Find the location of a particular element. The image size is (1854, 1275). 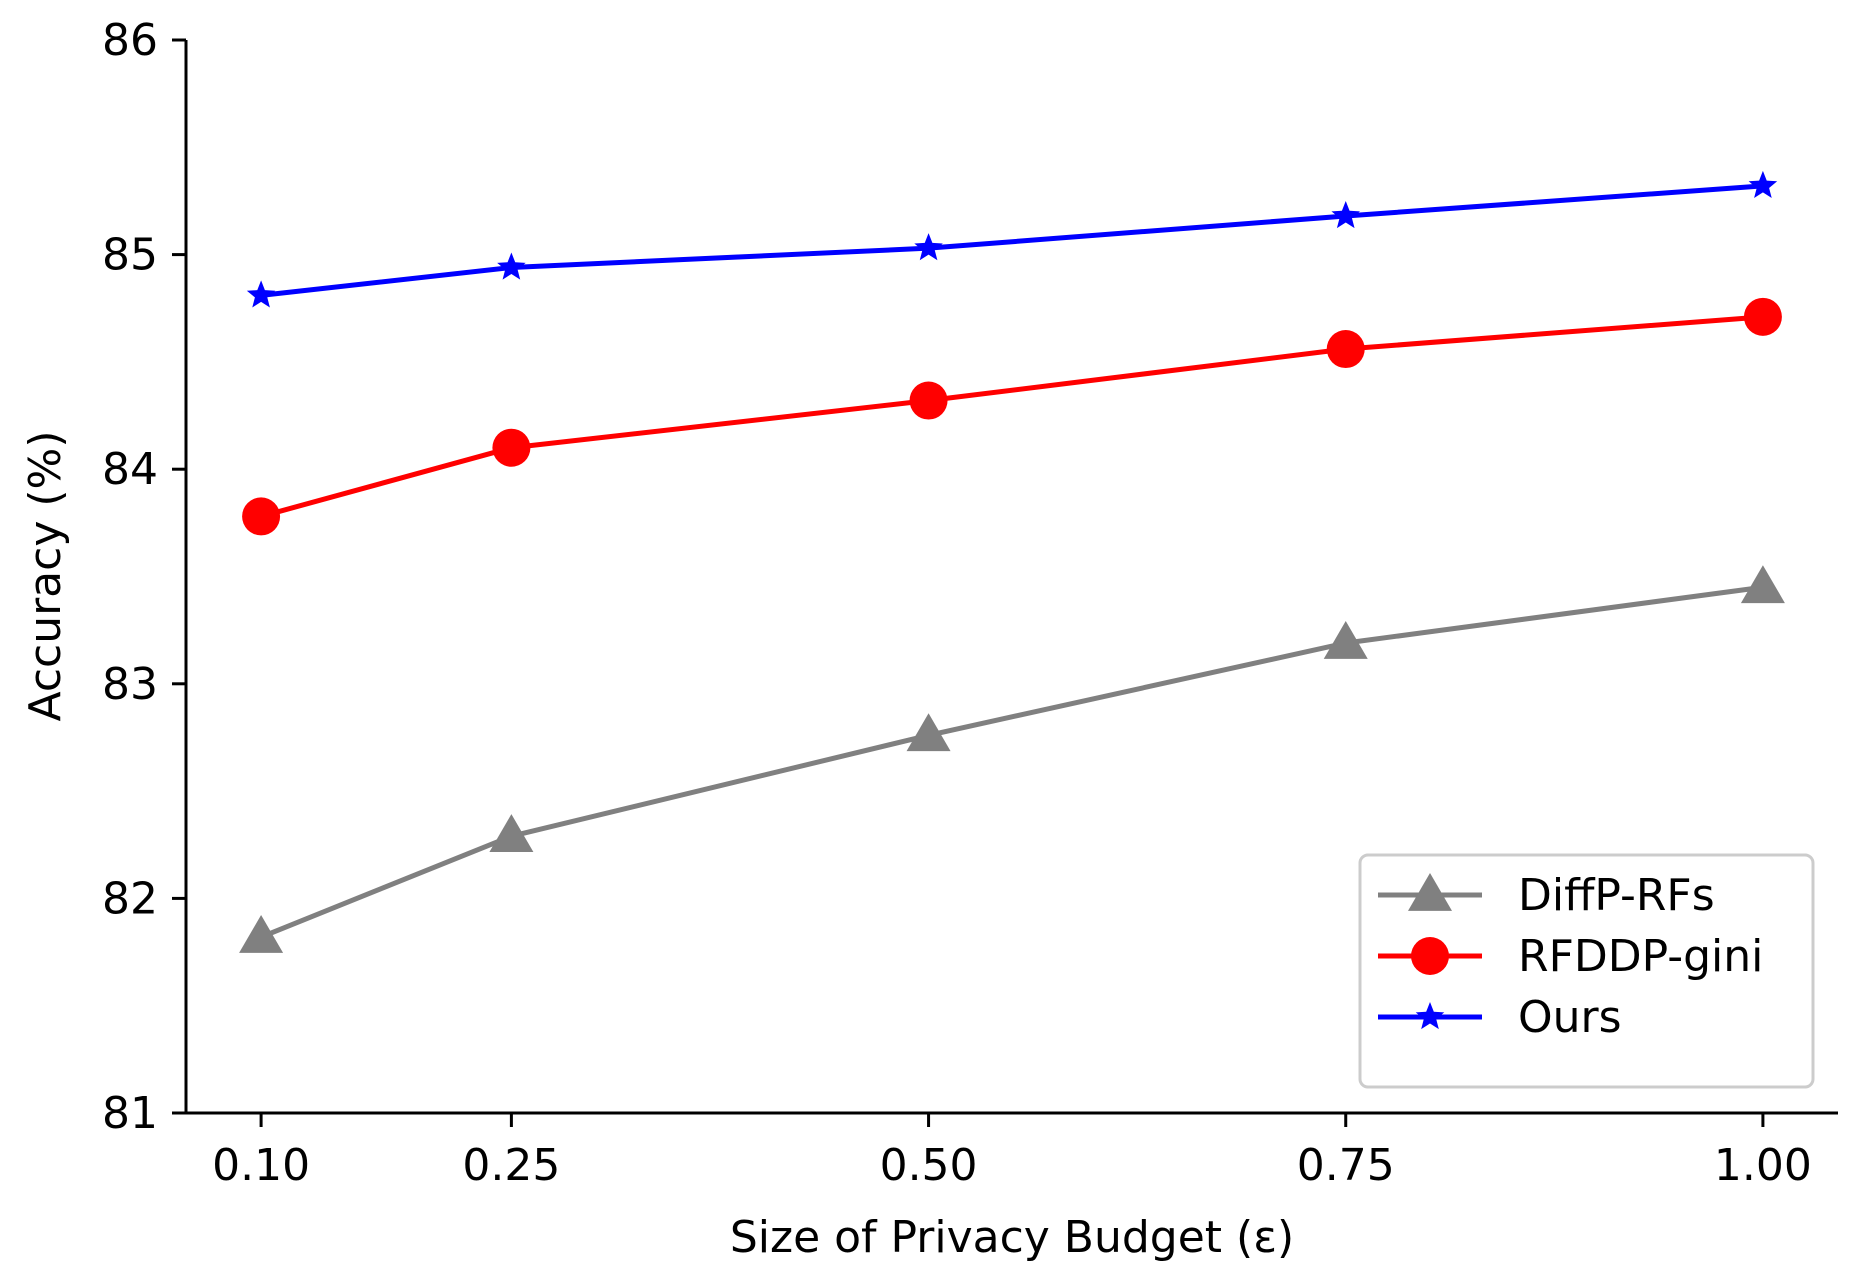

legend-item-ours: Ours is located at coordinates (1500, 1017).